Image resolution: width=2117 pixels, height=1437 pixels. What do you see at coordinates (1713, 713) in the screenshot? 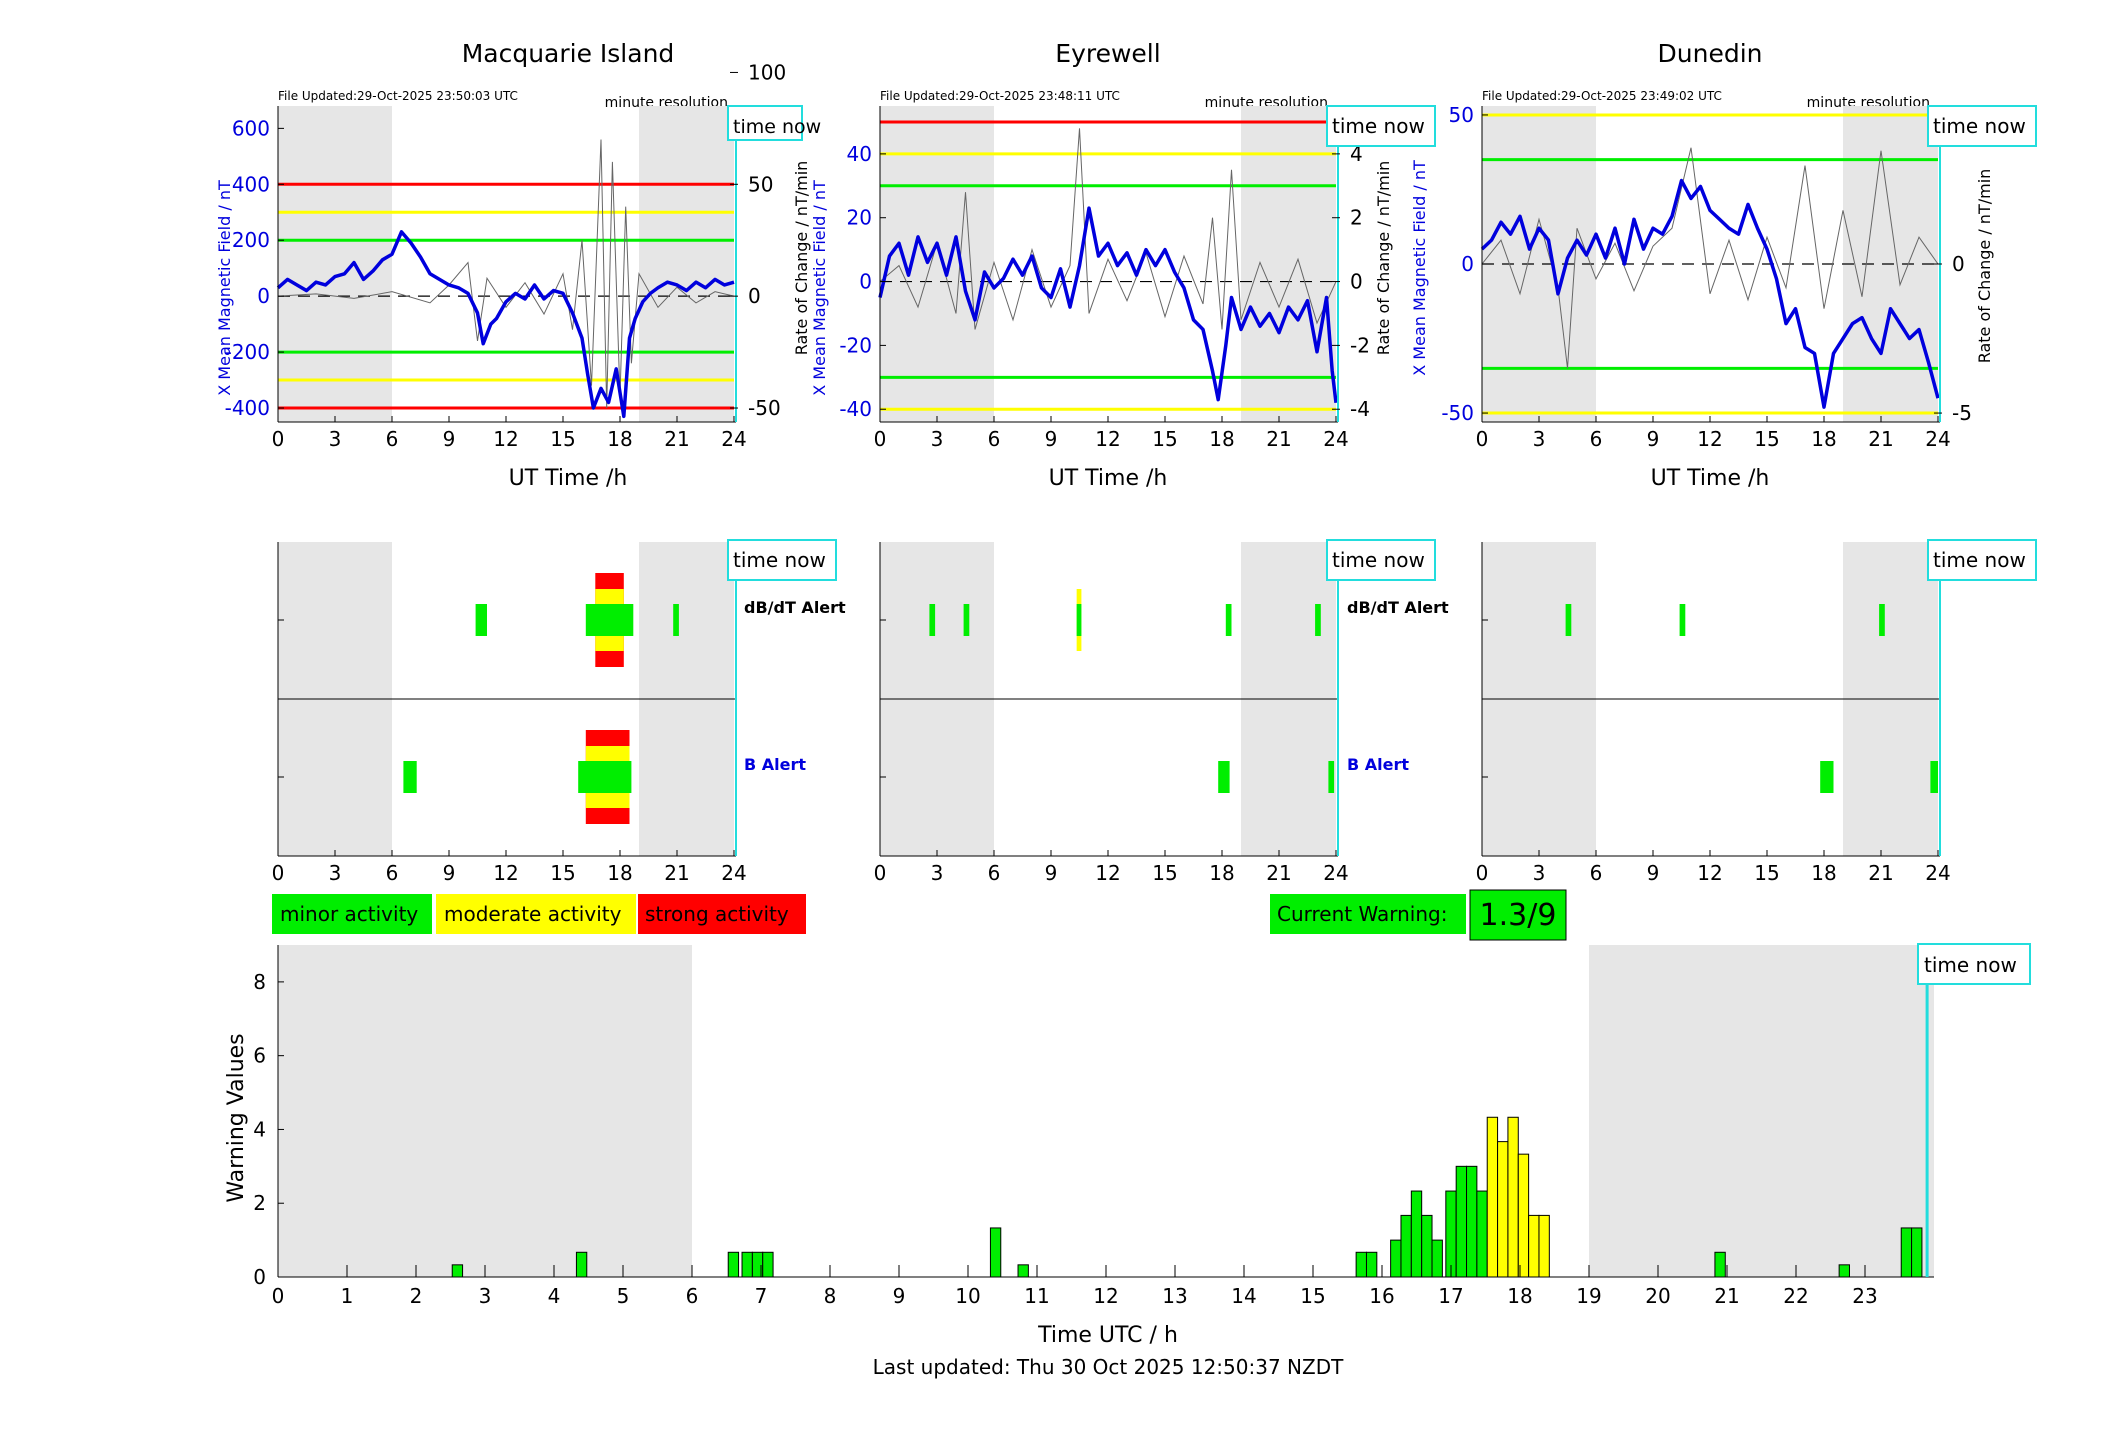
I see `alert-chart-dunedin: 0 3 6 9 12 15 18 21 24` at bounding box center [1713, 713].